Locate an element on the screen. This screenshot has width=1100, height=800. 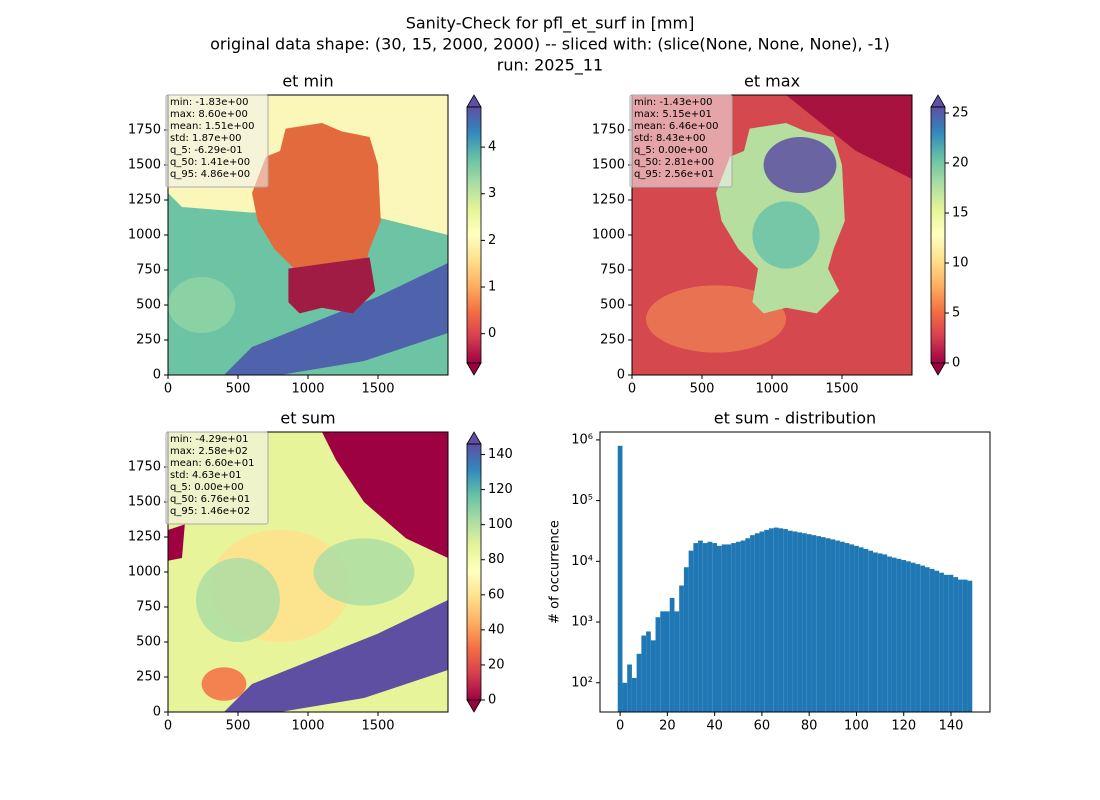
stats-line: std: 1.87e+00 is located at coordinates (206, 138).